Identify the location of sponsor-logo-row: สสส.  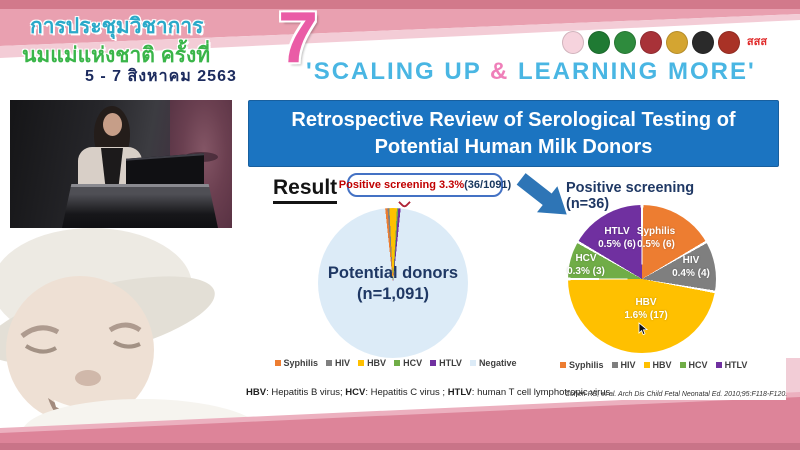
(666, 42).